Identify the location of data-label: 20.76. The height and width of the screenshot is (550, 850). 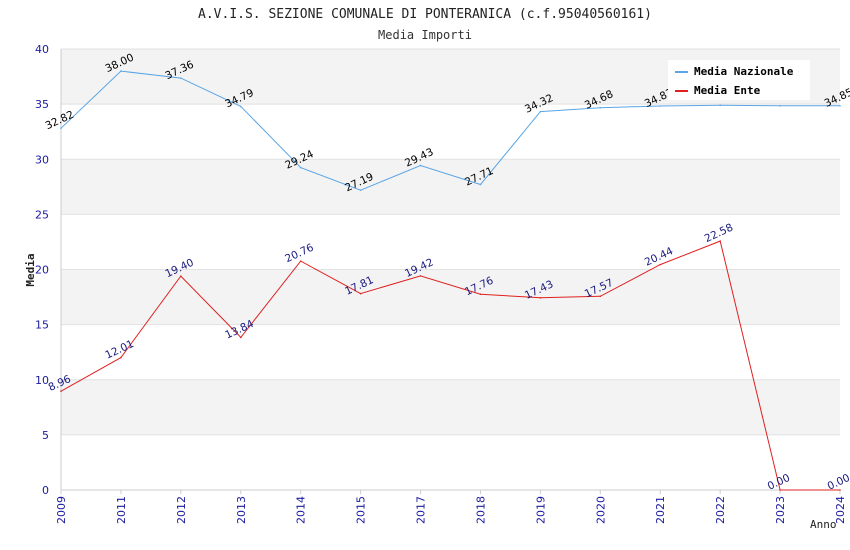
(299, 253).